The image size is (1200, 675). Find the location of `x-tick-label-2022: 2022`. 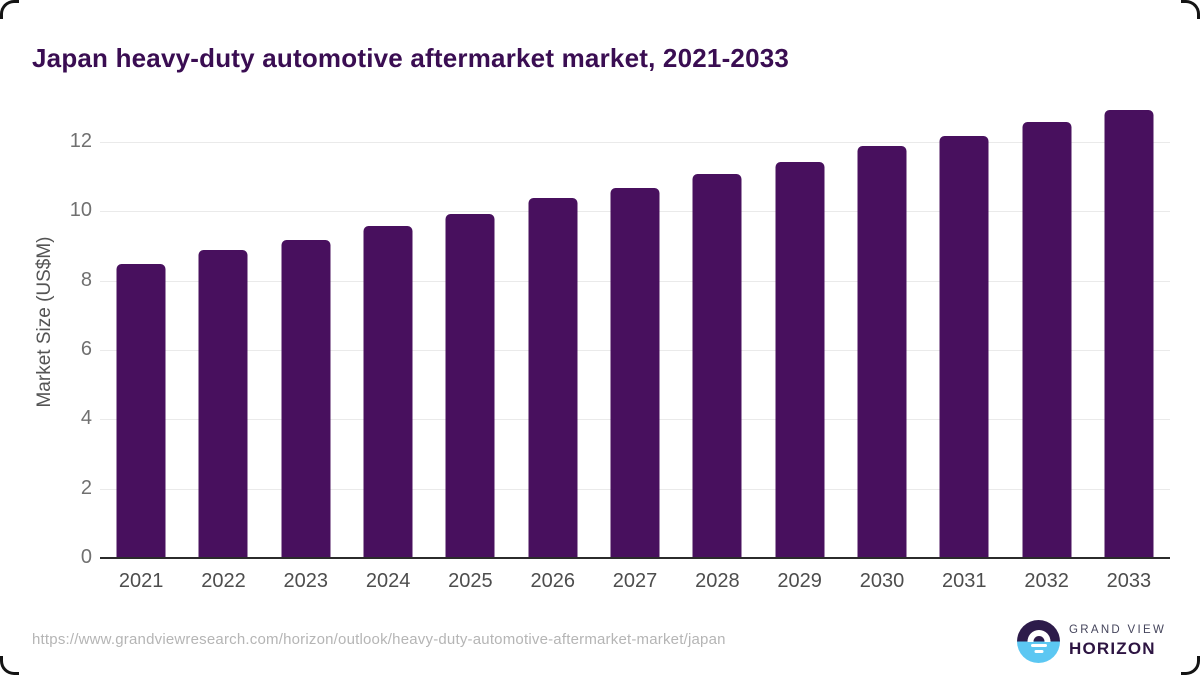

x-tick-label-2022: 2022 is located at coordinates (223, 581).